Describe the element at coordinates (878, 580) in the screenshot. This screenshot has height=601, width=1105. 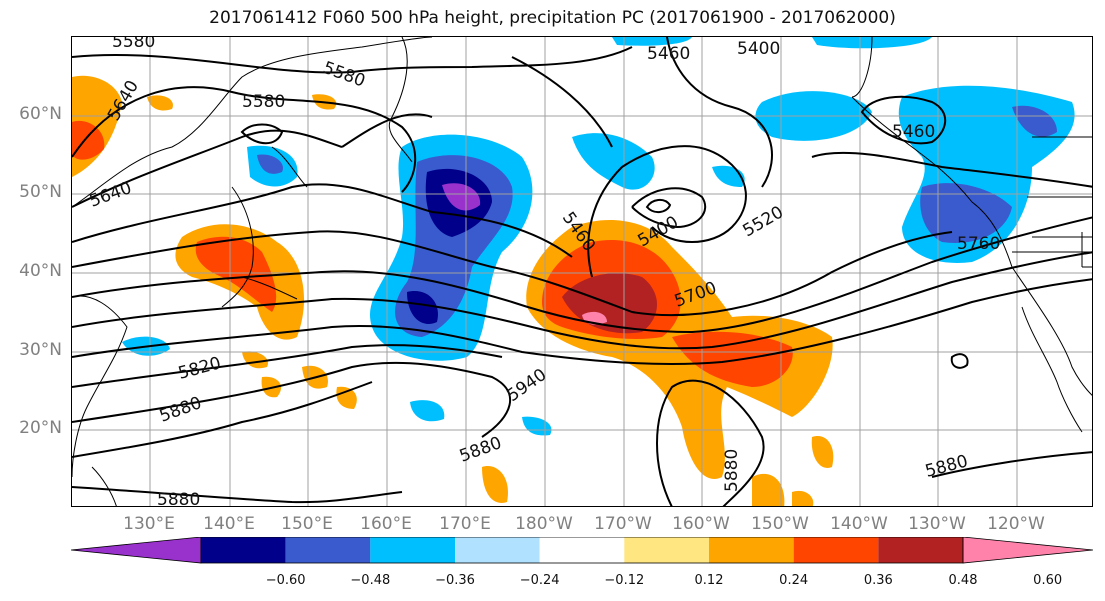
I see `colorbar-tick-label: 0.36` at that location.